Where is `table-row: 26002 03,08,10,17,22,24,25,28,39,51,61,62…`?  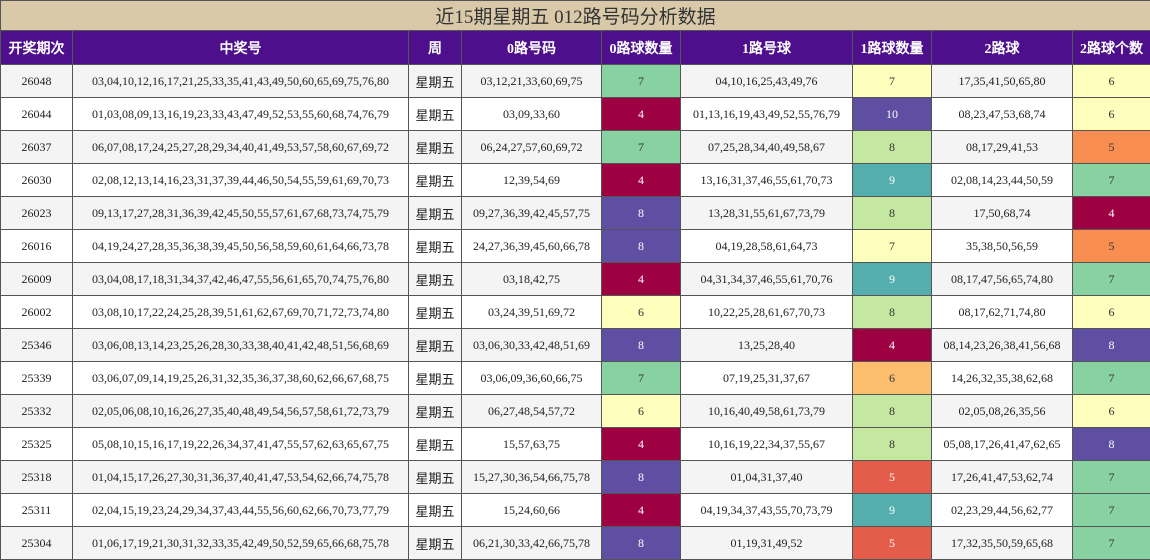 table-row: 26002 03,08,10,17,22,24,25,28,39,51,61,62… is located at coordinates (575, 312).